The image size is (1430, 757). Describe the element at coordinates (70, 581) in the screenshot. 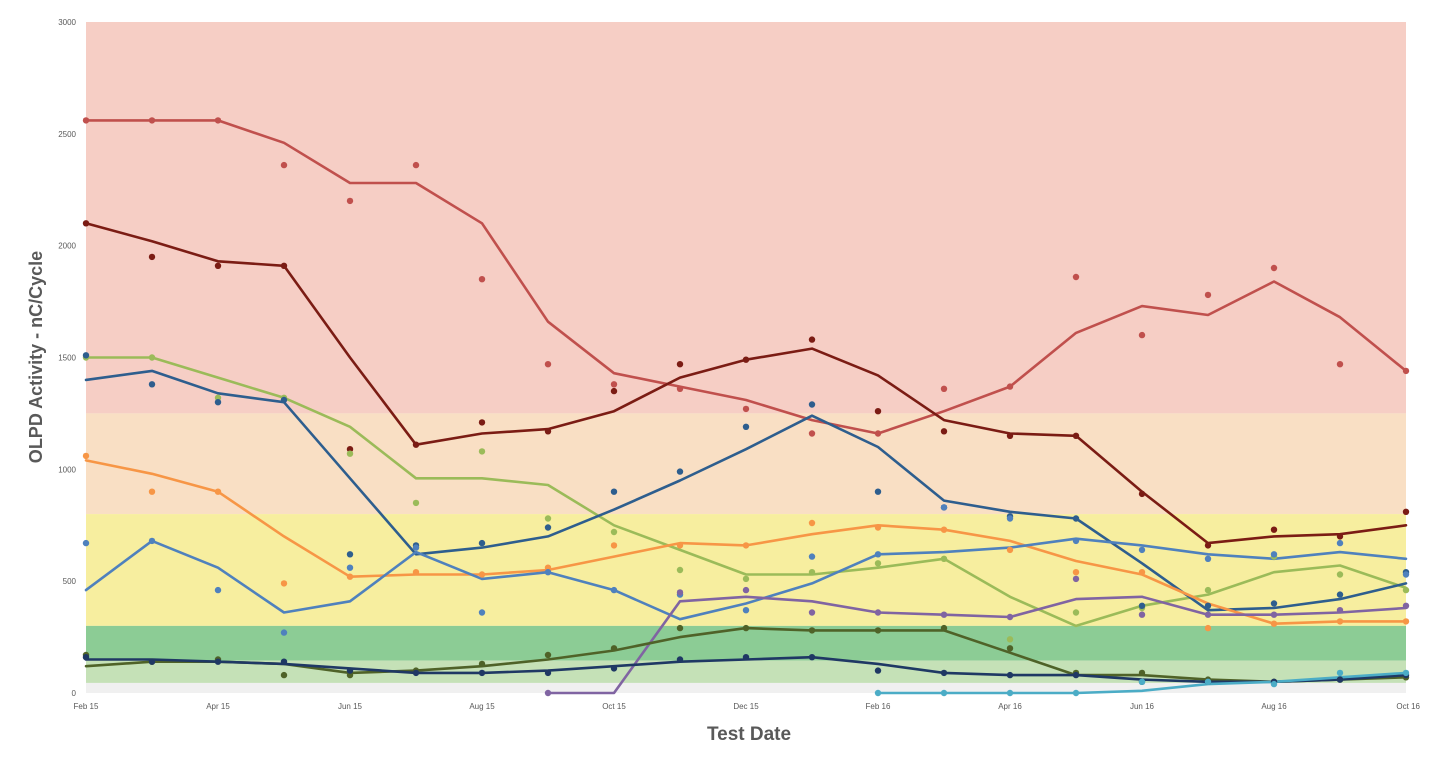

I see `y-tick-label: 500` at that location.